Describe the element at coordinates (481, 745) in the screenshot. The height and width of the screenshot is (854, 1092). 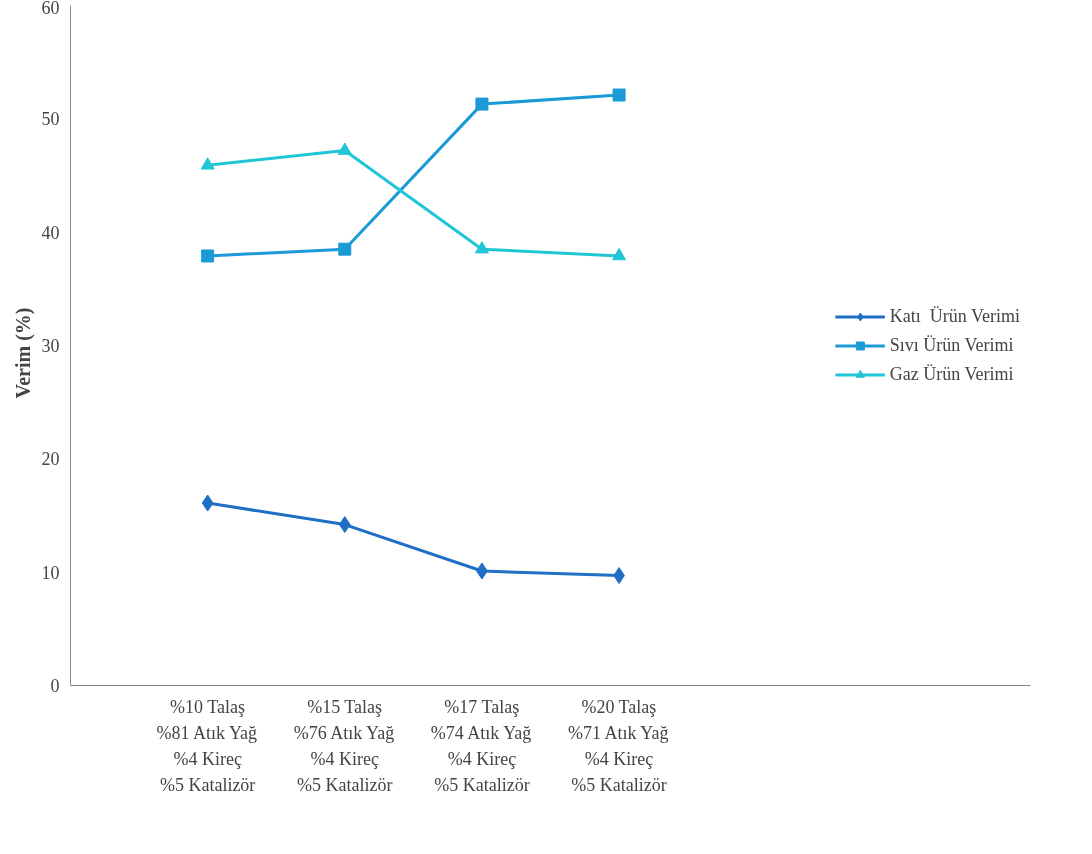
I see `x-tick-label: %17 Talaş %74 Atık Yağ %4 Kireç %5 Katalizör` at that location.